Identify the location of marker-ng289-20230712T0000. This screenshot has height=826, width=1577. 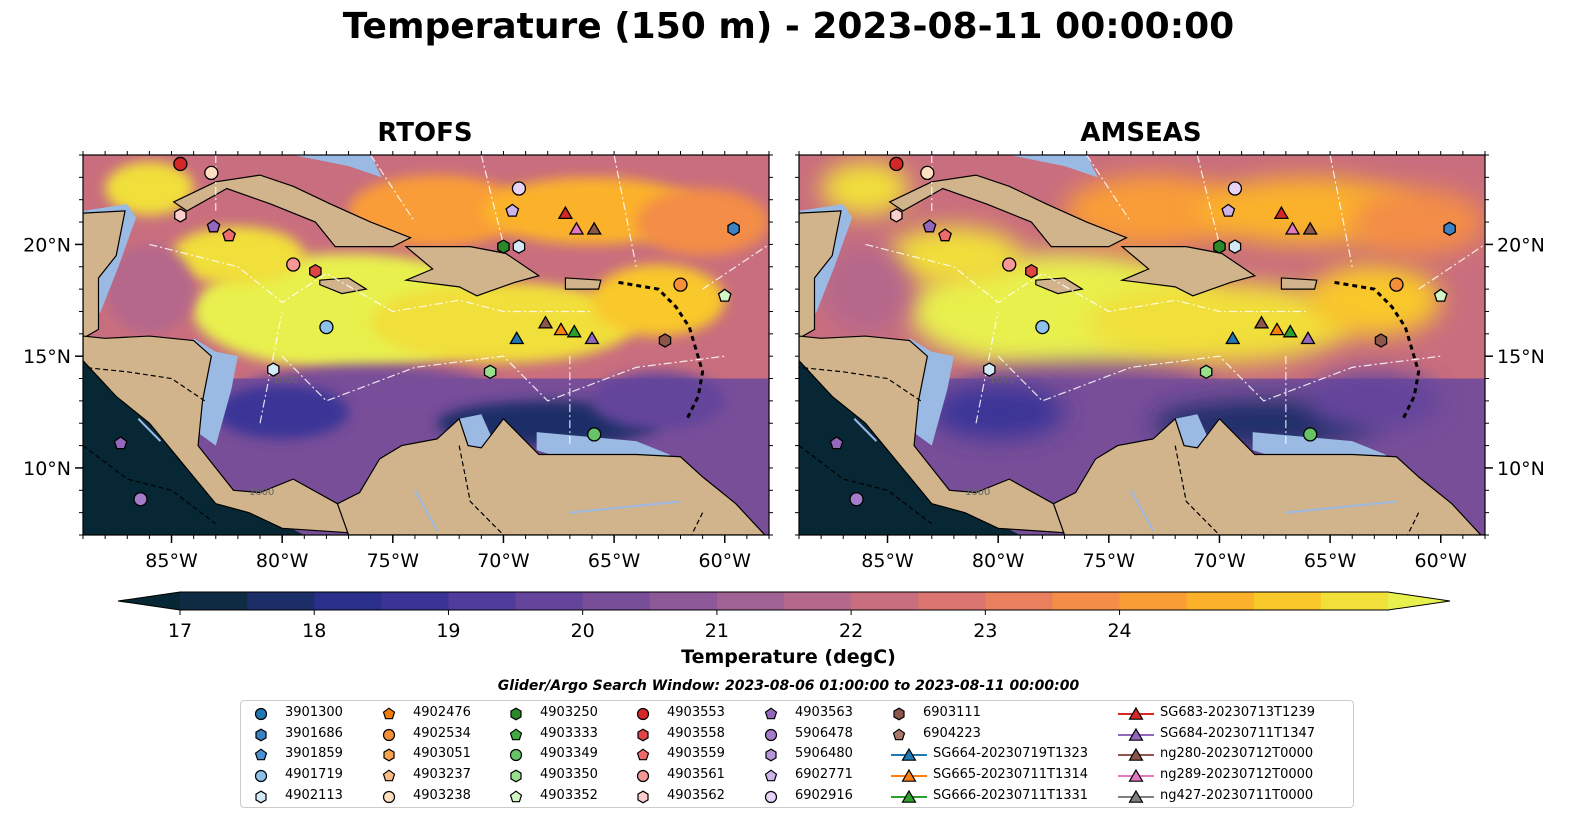
(576, 228).